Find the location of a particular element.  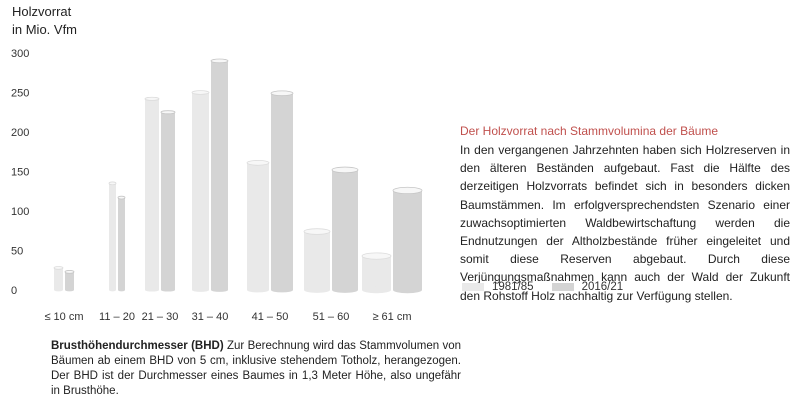

legend-label-series-2: 2016/21 is located at coordinates (602, 287).